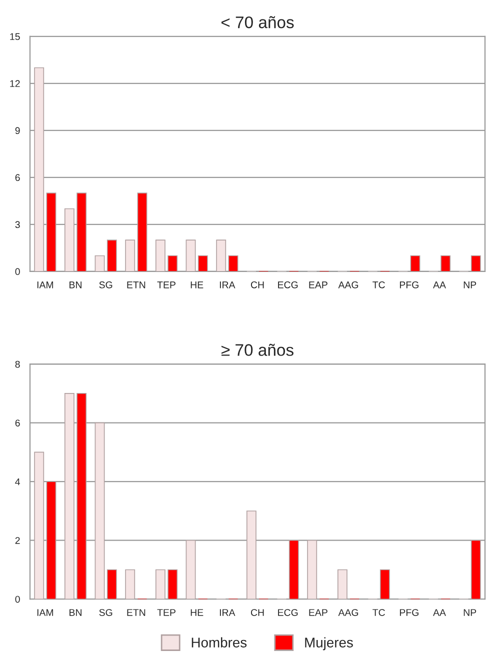 This screenshot has width=500, height=662. Describe the element at coordinates (17, 540) in the screenshot. I see `y-tick-label: 2` at that location.